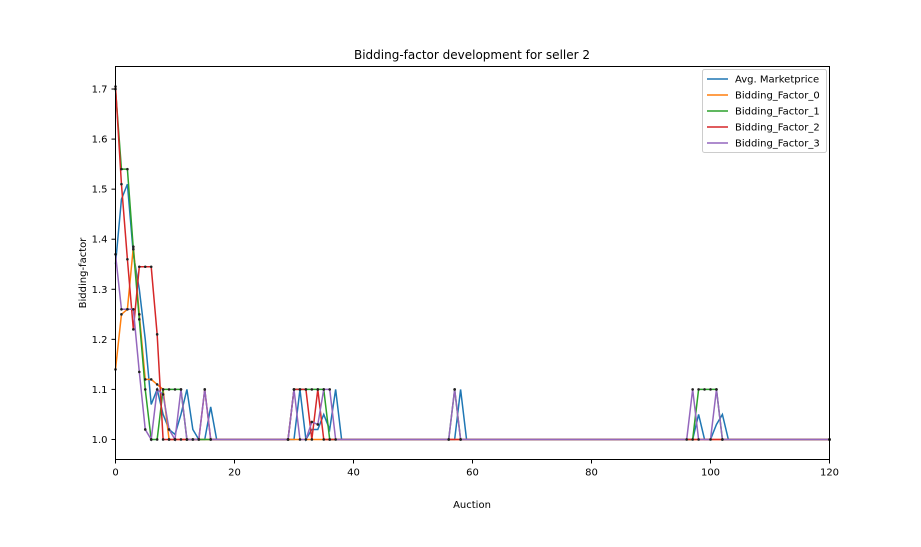  I want to click on x-tick-label: 120, so click(829, 473).